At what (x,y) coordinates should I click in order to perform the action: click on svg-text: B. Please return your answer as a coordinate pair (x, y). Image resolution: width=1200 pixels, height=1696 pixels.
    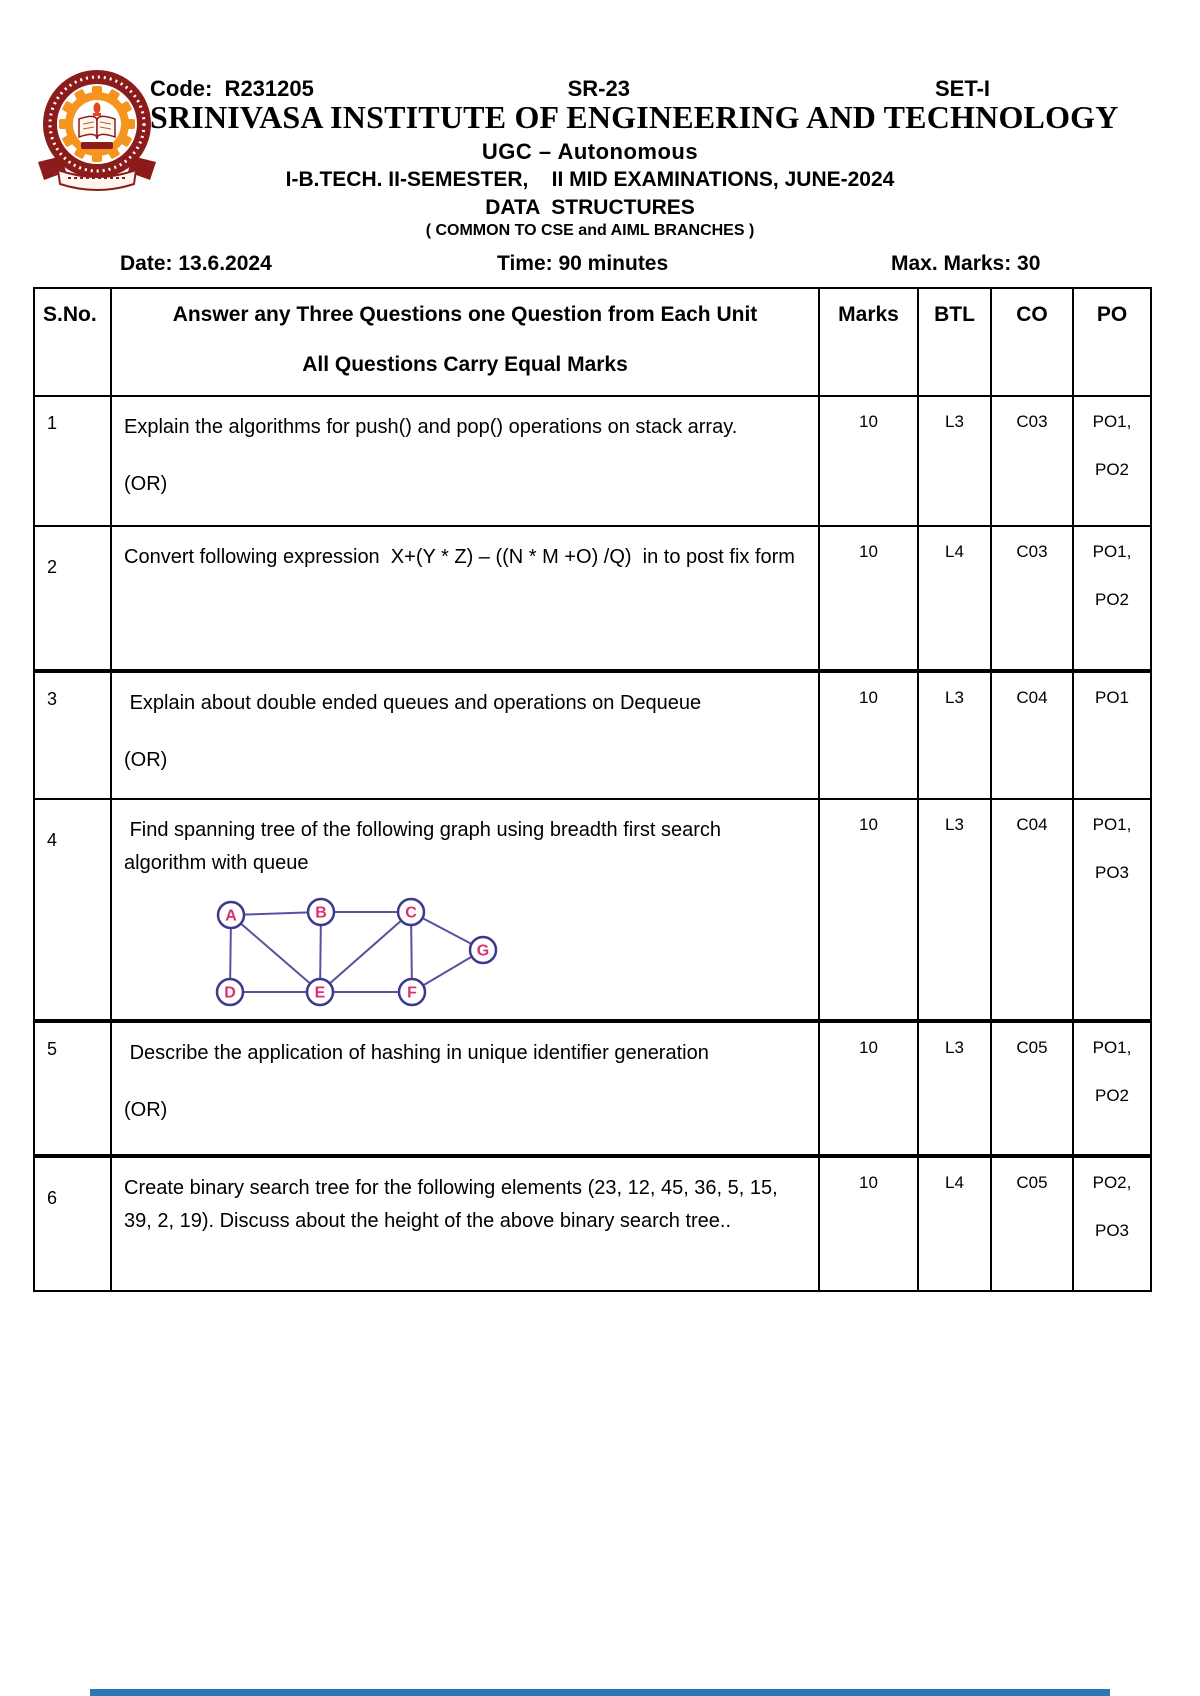
    Looking at the image, I should click on (321, 913).